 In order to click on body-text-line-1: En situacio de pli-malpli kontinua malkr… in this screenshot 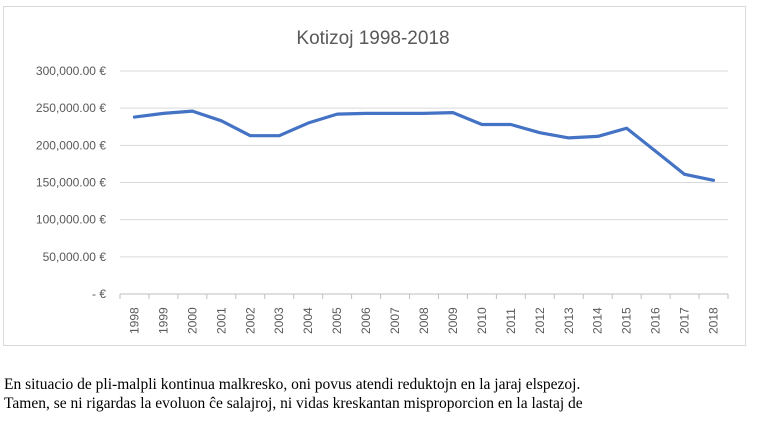, I will do `click(292, 384)`.